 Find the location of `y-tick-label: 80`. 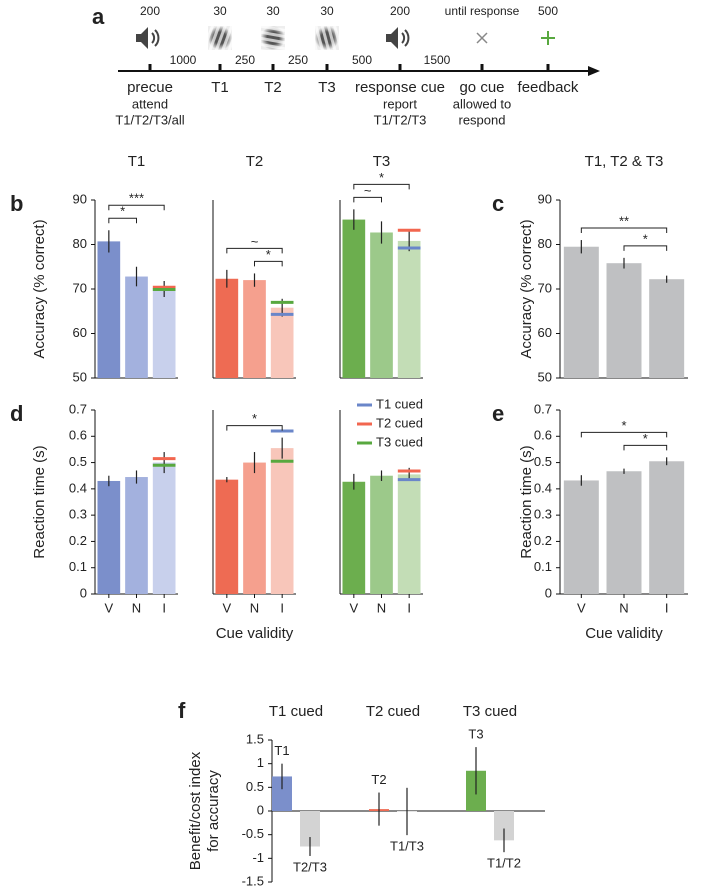

y-tick-label: 80 is located at coordinates (545, 243).